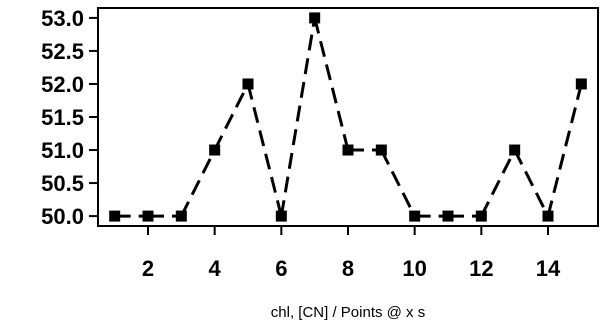 This screenshot has width=606, height=326. What do you see at coordinates (148, 268) in the screenshot?
I see `x-tick-label: 2` at bounding box center [148, 268].